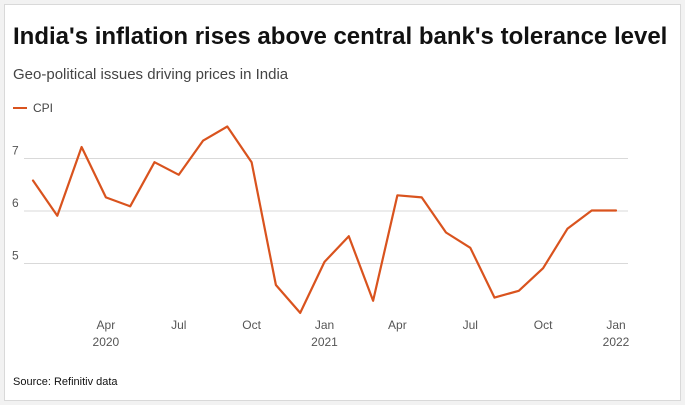 This screenshot has width=685, height=405. What do you see at coordinates (15, 203) in the screenshot?
I see `y-tick-label: 6` at bounding box center [15, 203].